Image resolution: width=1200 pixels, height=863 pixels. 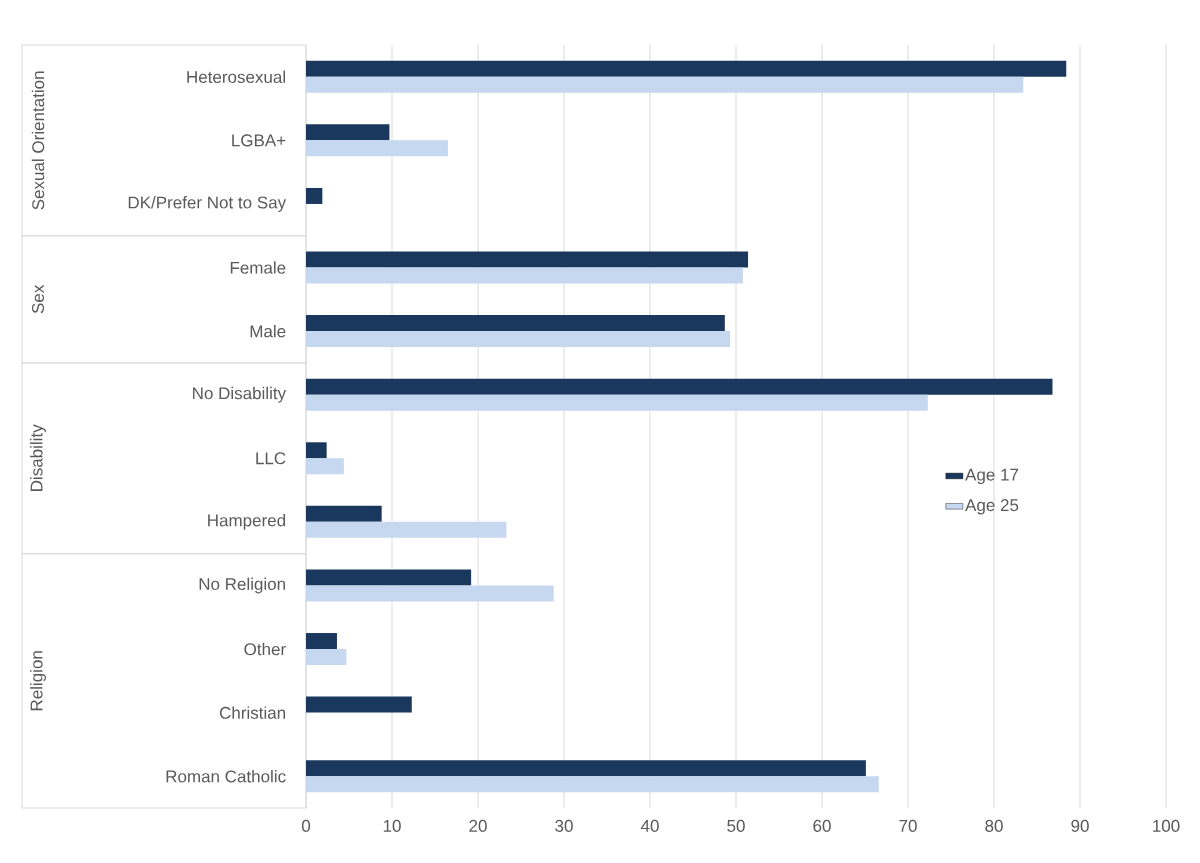 What do you see at coordinates (564, 825) in the screenshot?
I see `x-tick-label: 30` at bounding box center [564, 825].